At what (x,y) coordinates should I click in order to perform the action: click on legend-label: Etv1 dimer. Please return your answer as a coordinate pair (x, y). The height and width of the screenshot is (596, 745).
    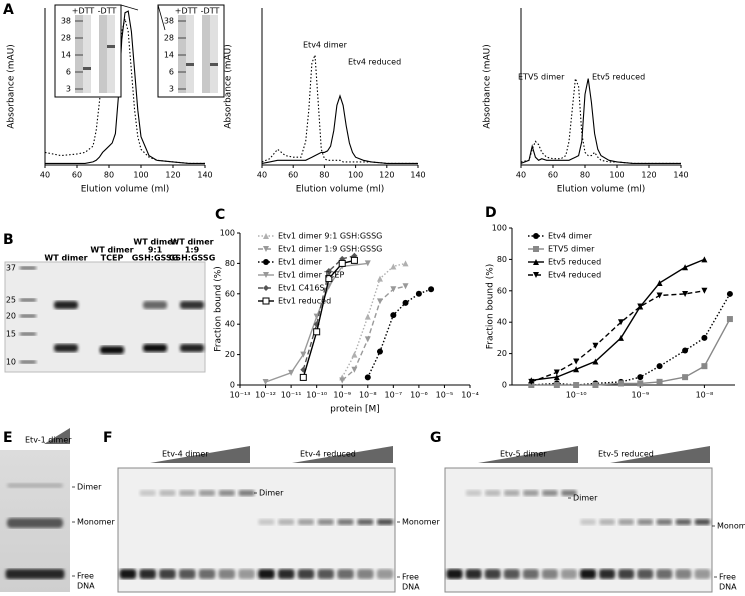
    Looking at the image, I should click on (300, 262).